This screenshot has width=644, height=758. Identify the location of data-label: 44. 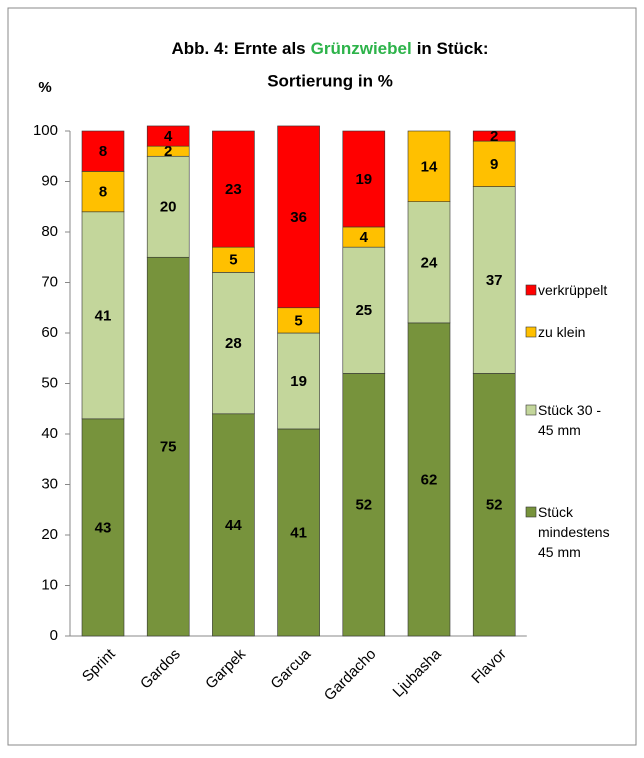
(233, 525).